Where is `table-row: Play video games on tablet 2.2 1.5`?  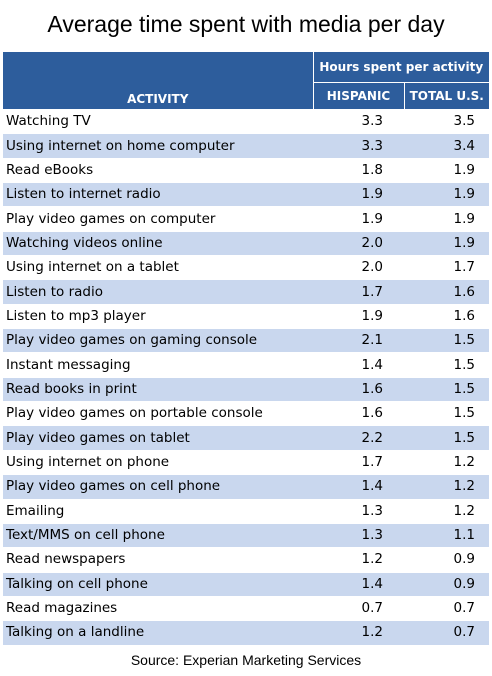
table-row: Play video games on tablet 2.2 1.5 is located at coordinates (246, 438).